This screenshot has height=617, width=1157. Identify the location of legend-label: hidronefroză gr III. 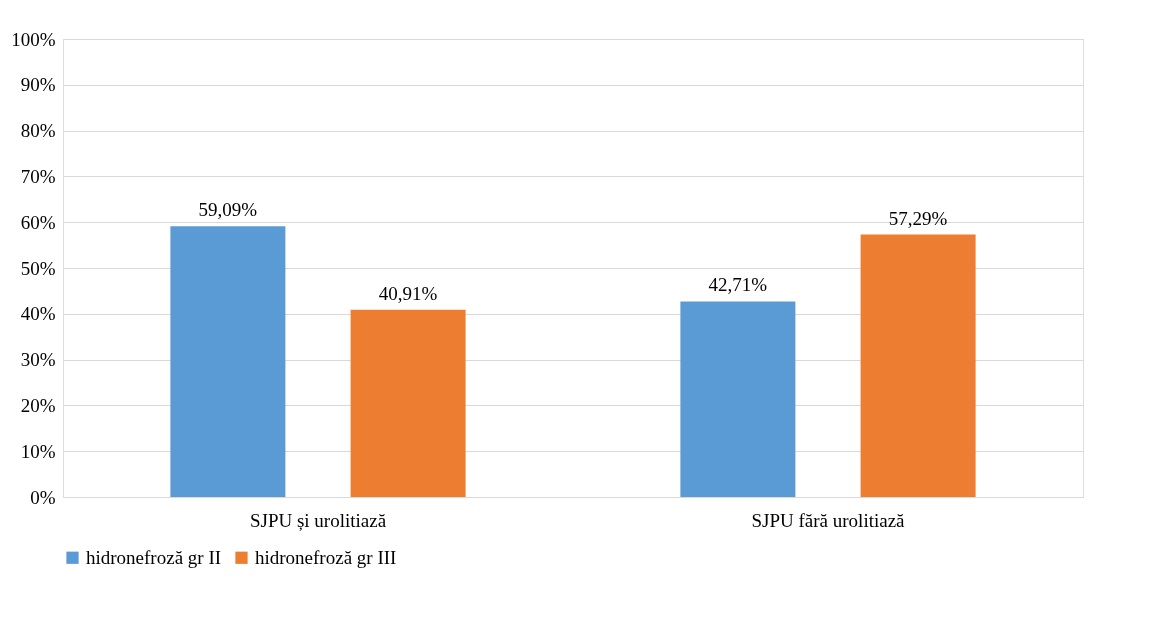
(326, 557).